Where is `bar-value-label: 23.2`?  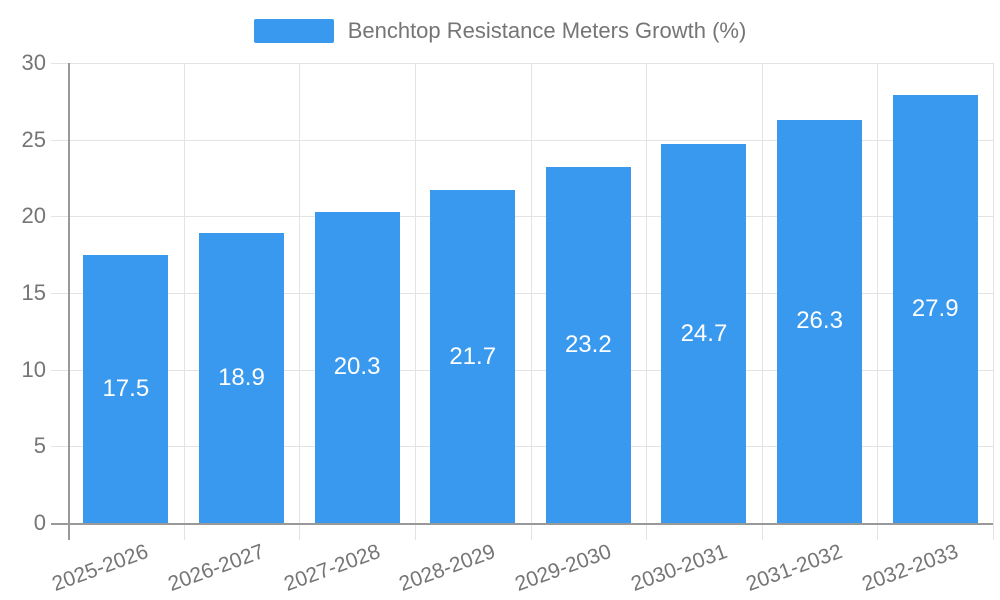 bar-value-label: 23.2 is located at coordinates (588, 345).